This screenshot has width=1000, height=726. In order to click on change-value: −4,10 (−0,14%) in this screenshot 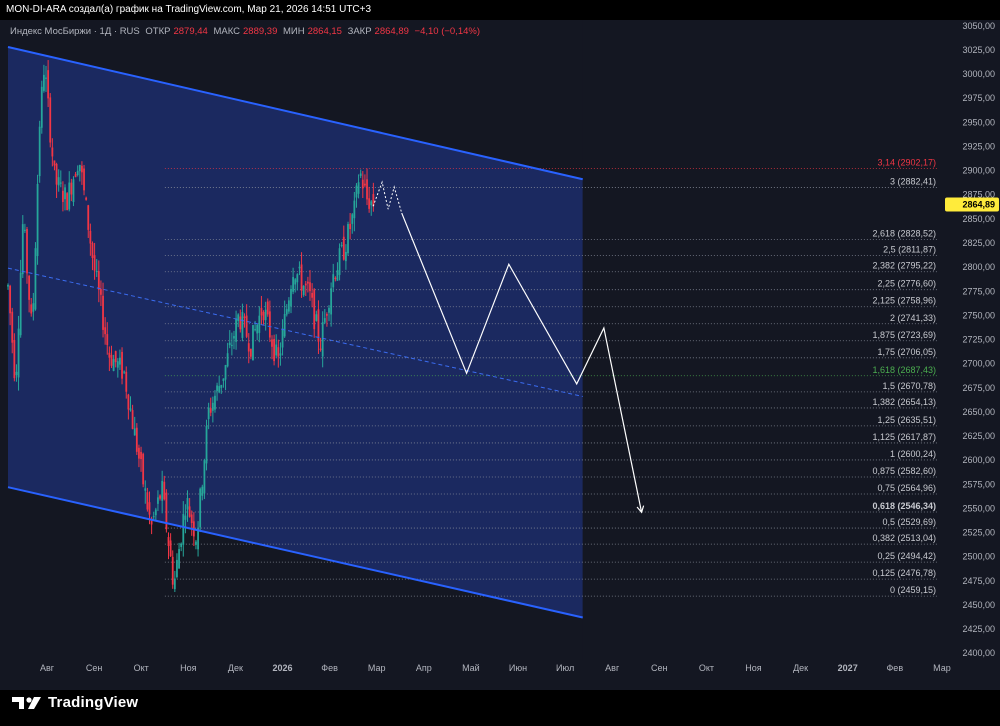, I will do `click(447, 31)`.